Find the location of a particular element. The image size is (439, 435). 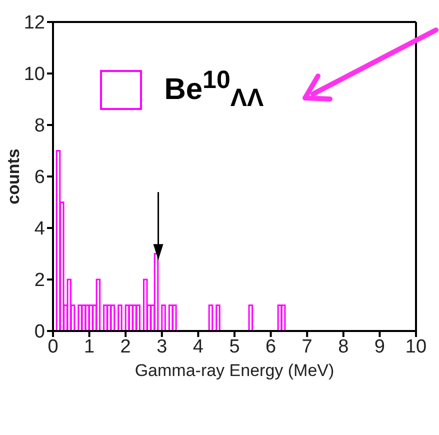

x-tick-label: 7 is located at coordinates (307, 347).